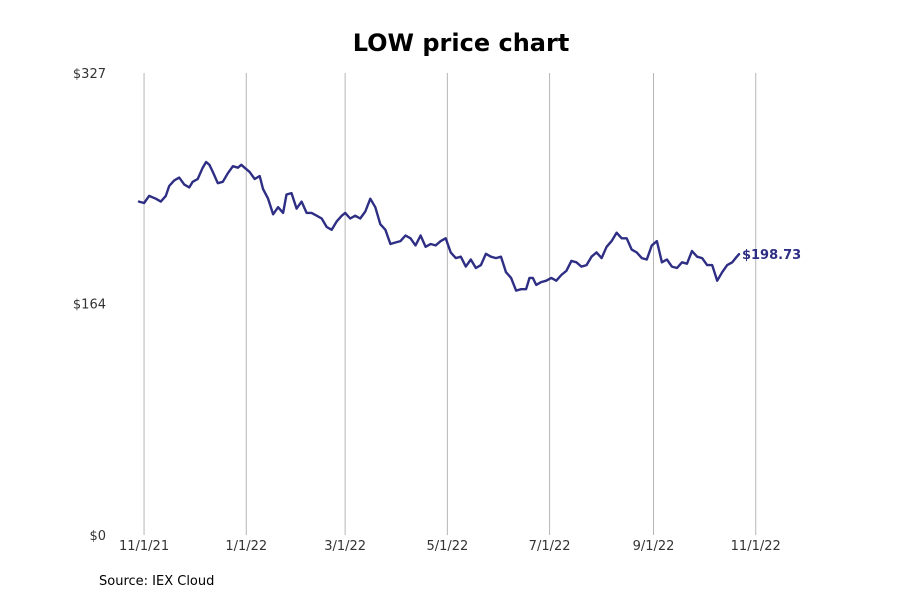  I want to click on x-tick-label: 11/1/22, so click(756, 546).